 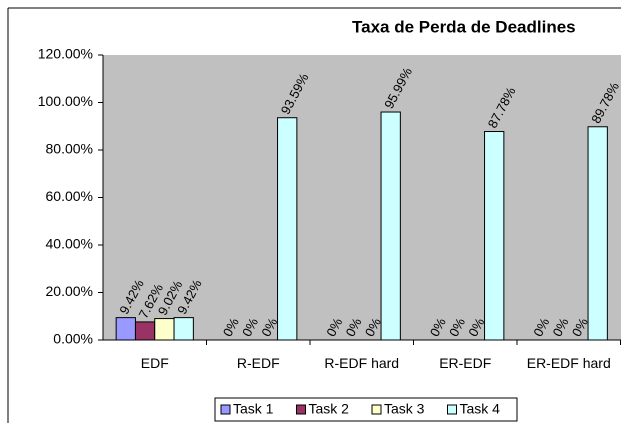 I want to click on legend-box, so click(x=366, y=409).